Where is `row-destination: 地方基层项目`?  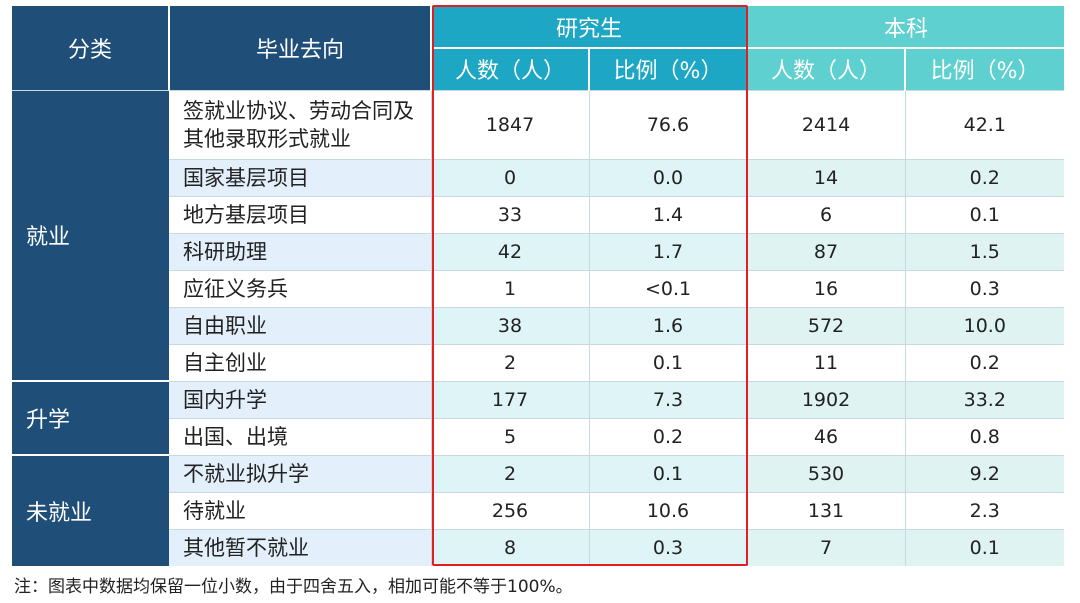 row-destination: 地方基层项目 is located at coordinates (300, 214).